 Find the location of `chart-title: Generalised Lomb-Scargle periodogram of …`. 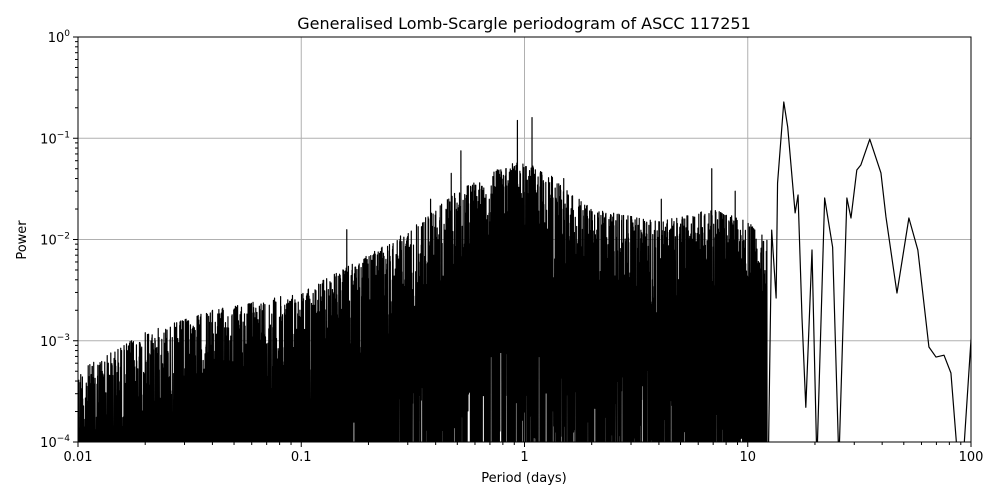

chart-title: Generalised Lomb-Scargle periodogram of … is located at coordinates (524, 23).